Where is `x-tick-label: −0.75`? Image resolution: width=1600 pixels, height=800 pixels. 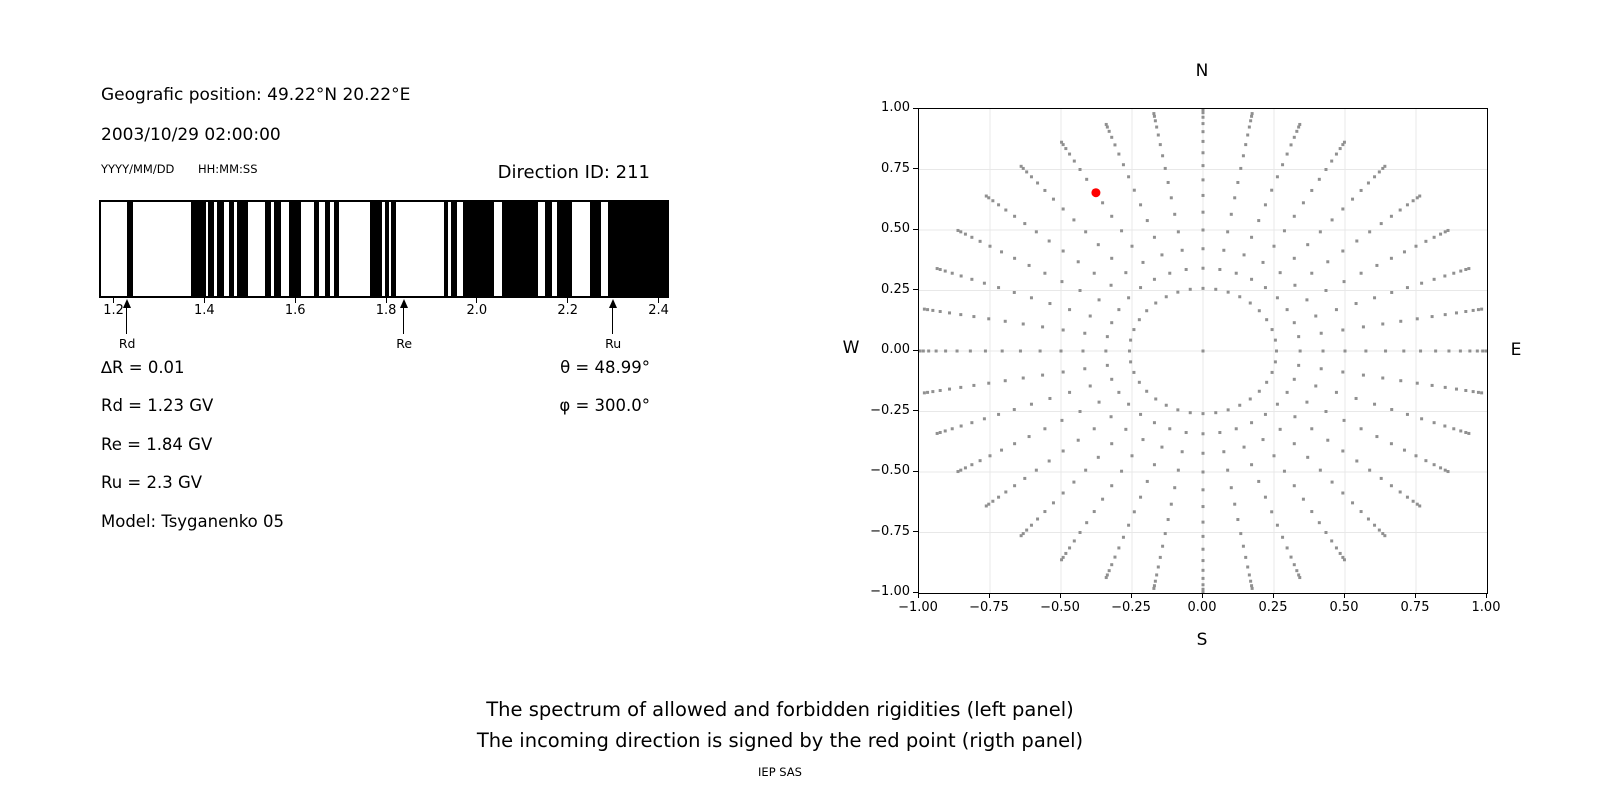
x-tick-label: −0.75 is located at coordinates (989, 607).